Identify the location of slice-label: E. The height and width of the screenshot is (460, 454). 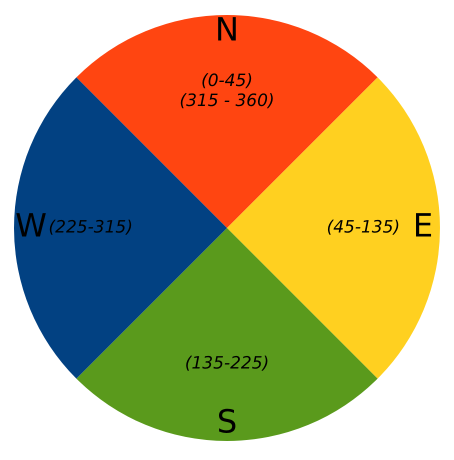
(423, 225).